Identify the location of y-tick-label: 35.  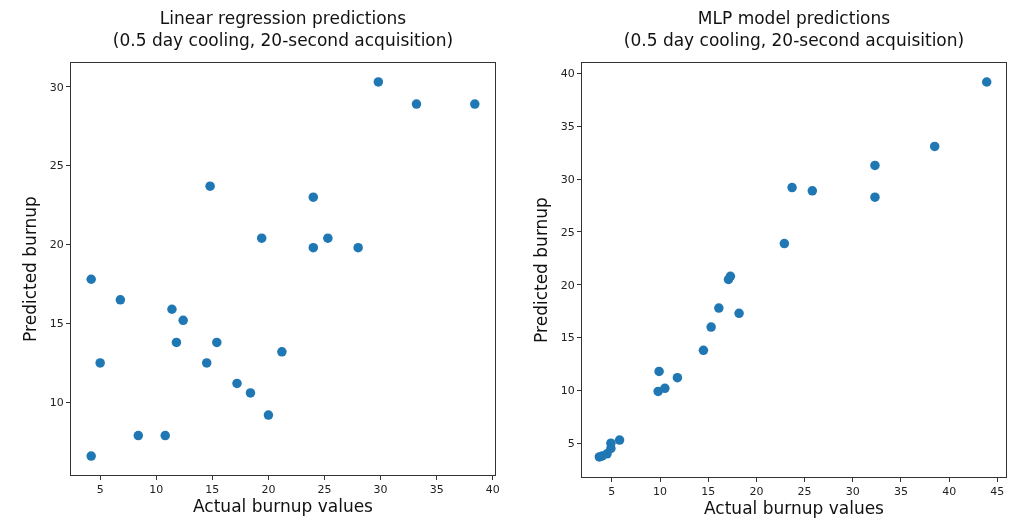
(567, 127).